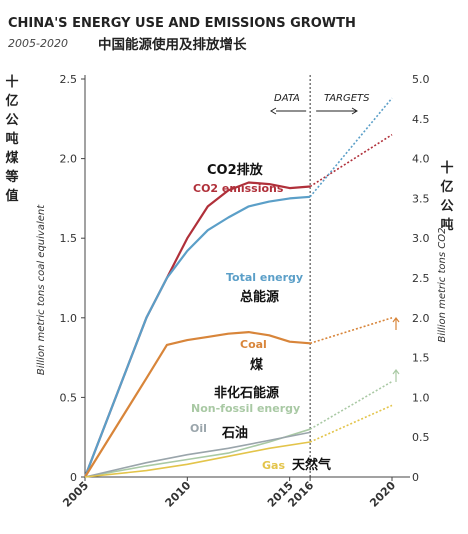  Describe the element at coordinates (311, 465) in the screenshot. I see `series-label-zh-gas: 天然气` at that location.